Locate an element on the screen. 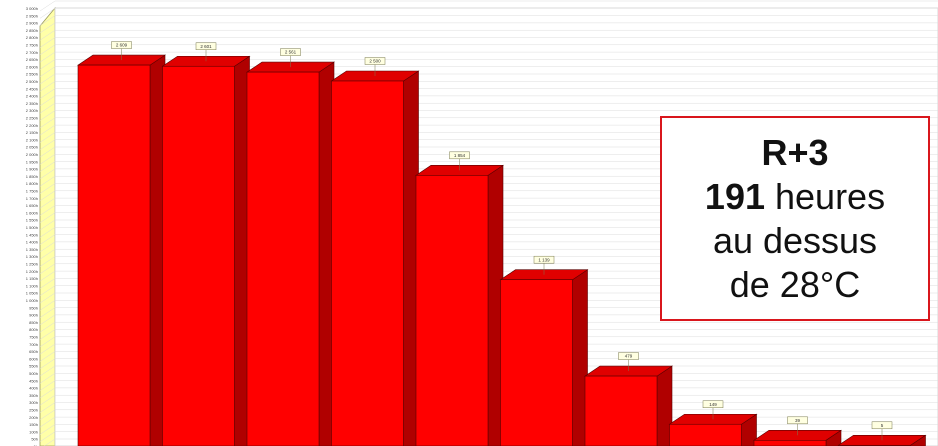 The width and height of the screenshot is (938, 446). y-tick-label: 400h is located at coordinates (33, 388).